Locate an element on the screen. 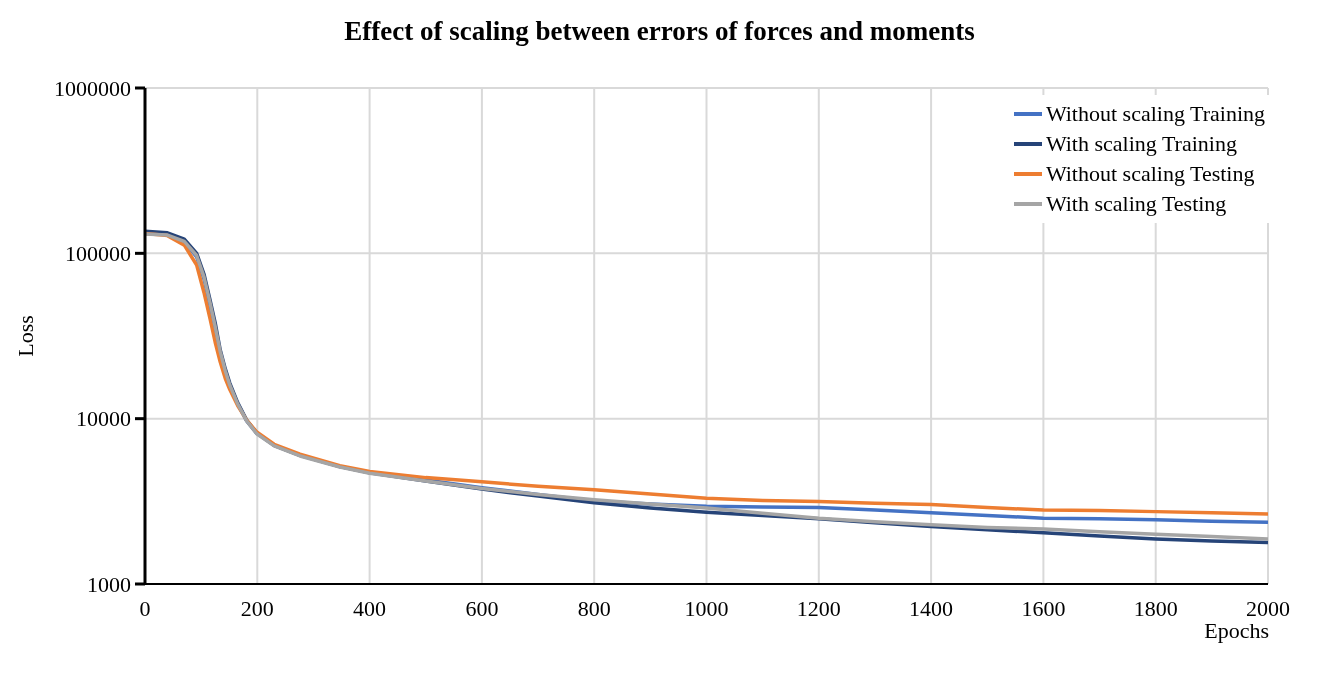  legend-label: Without scaling Training is located at coordinates (1155, 114).